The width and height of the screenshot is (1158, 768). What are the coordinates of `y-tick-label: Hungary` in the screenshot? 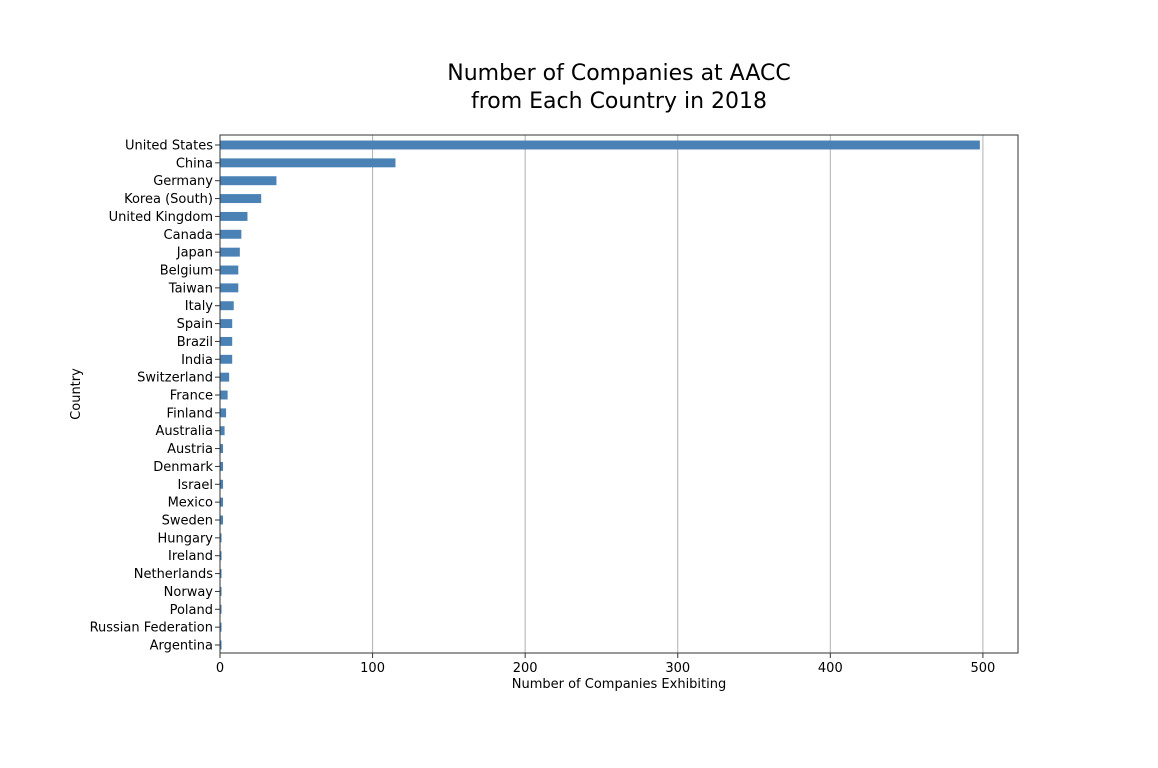 It's located at (185, 538).